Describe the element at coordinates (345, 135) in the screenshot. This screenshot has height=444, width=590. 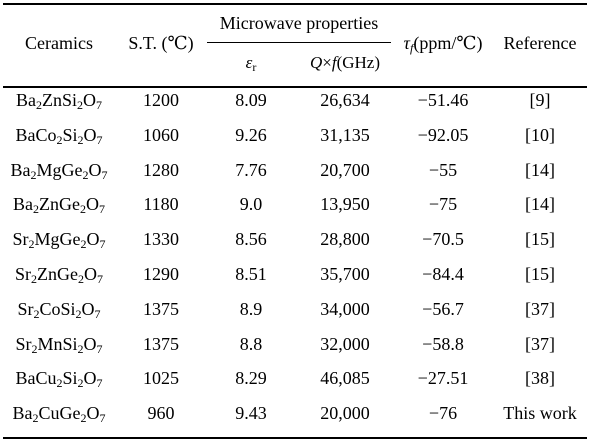
I see `cell-qf: 31,135` at that location.